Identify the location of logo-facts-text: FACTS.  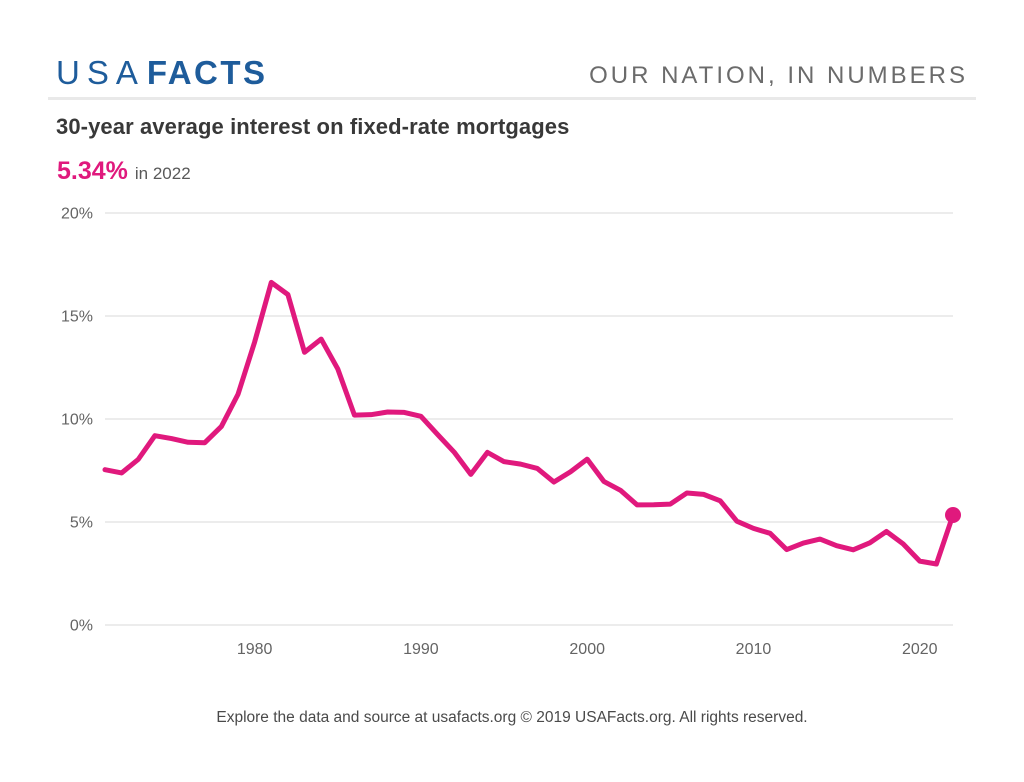
(207, 72).